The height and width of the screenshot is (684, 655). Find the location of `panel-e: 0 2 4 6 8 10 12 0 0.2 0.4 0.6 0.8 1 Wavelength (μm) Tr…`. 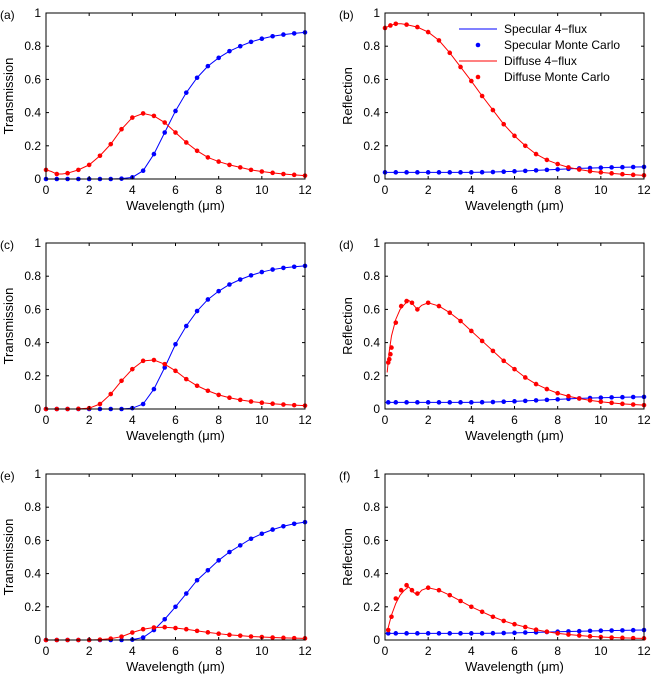

panel-e: 0 2 4 6 8 10 12 0 0.2 0.4 0.6 0.8 1 Wavelength (μm) Tr… is located at coordinates (156, 570).